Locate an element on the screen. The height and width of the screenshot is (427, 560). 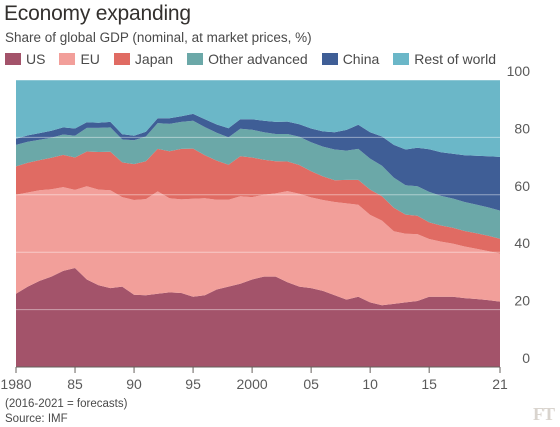
x-tick-label-2005: 05 is located at coordinates (311, 384).